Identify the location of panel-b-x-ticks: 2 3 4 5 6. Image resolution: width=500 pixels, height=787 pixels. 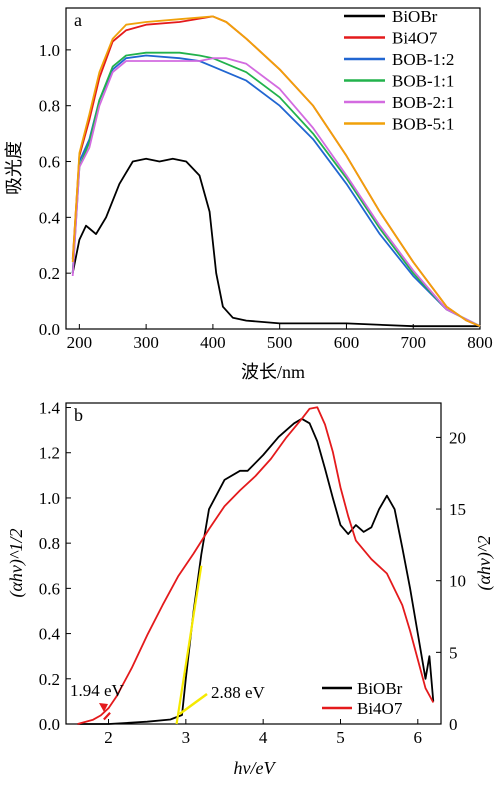
(263, 733).